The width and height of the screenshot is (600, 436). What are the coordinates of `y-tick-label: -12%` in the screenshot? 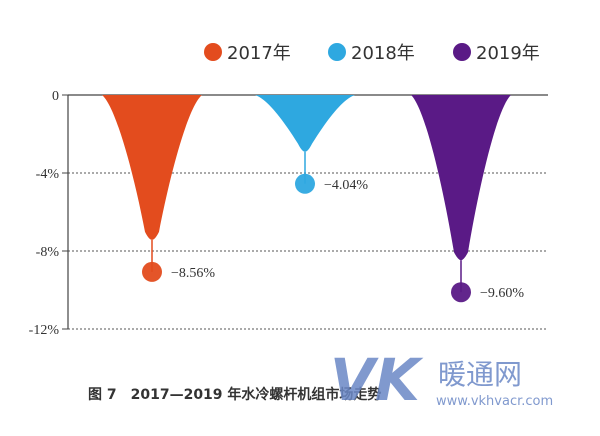 It's located at (44, 330).